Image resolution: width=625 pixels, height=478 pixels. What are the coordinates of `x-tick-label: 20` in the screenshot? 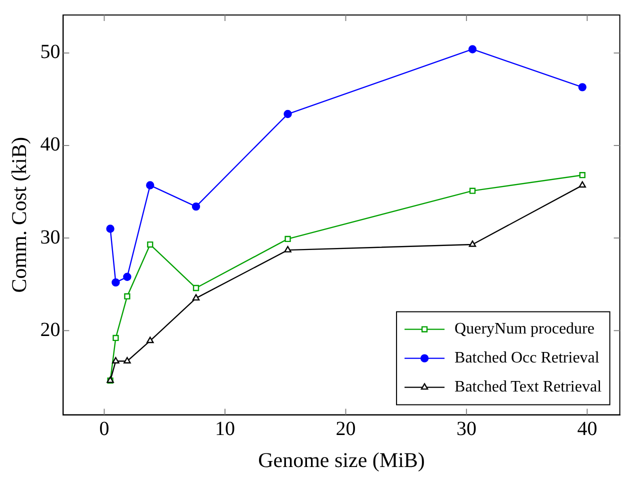 It's located at (346, 429).